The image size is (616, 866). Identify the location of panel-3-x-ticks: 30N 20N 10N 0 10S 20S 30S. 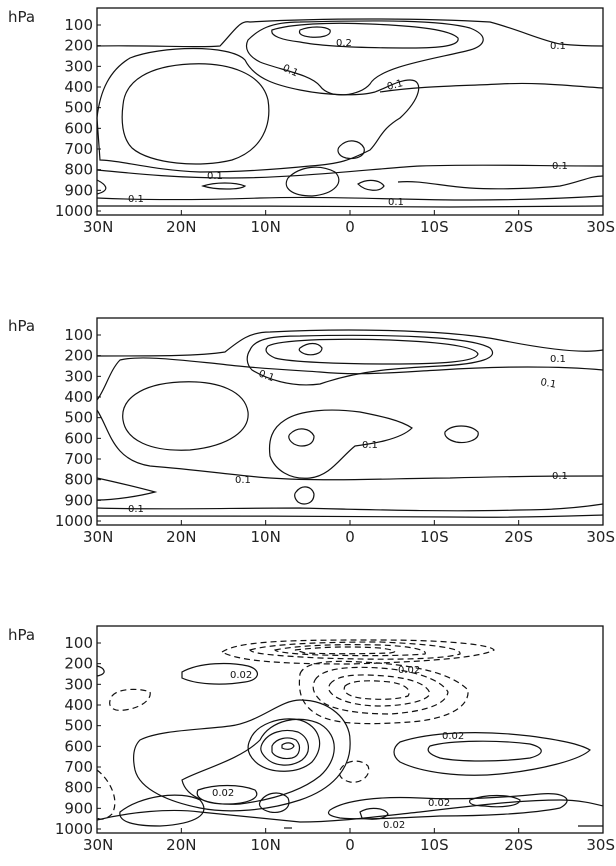
(349, 841).